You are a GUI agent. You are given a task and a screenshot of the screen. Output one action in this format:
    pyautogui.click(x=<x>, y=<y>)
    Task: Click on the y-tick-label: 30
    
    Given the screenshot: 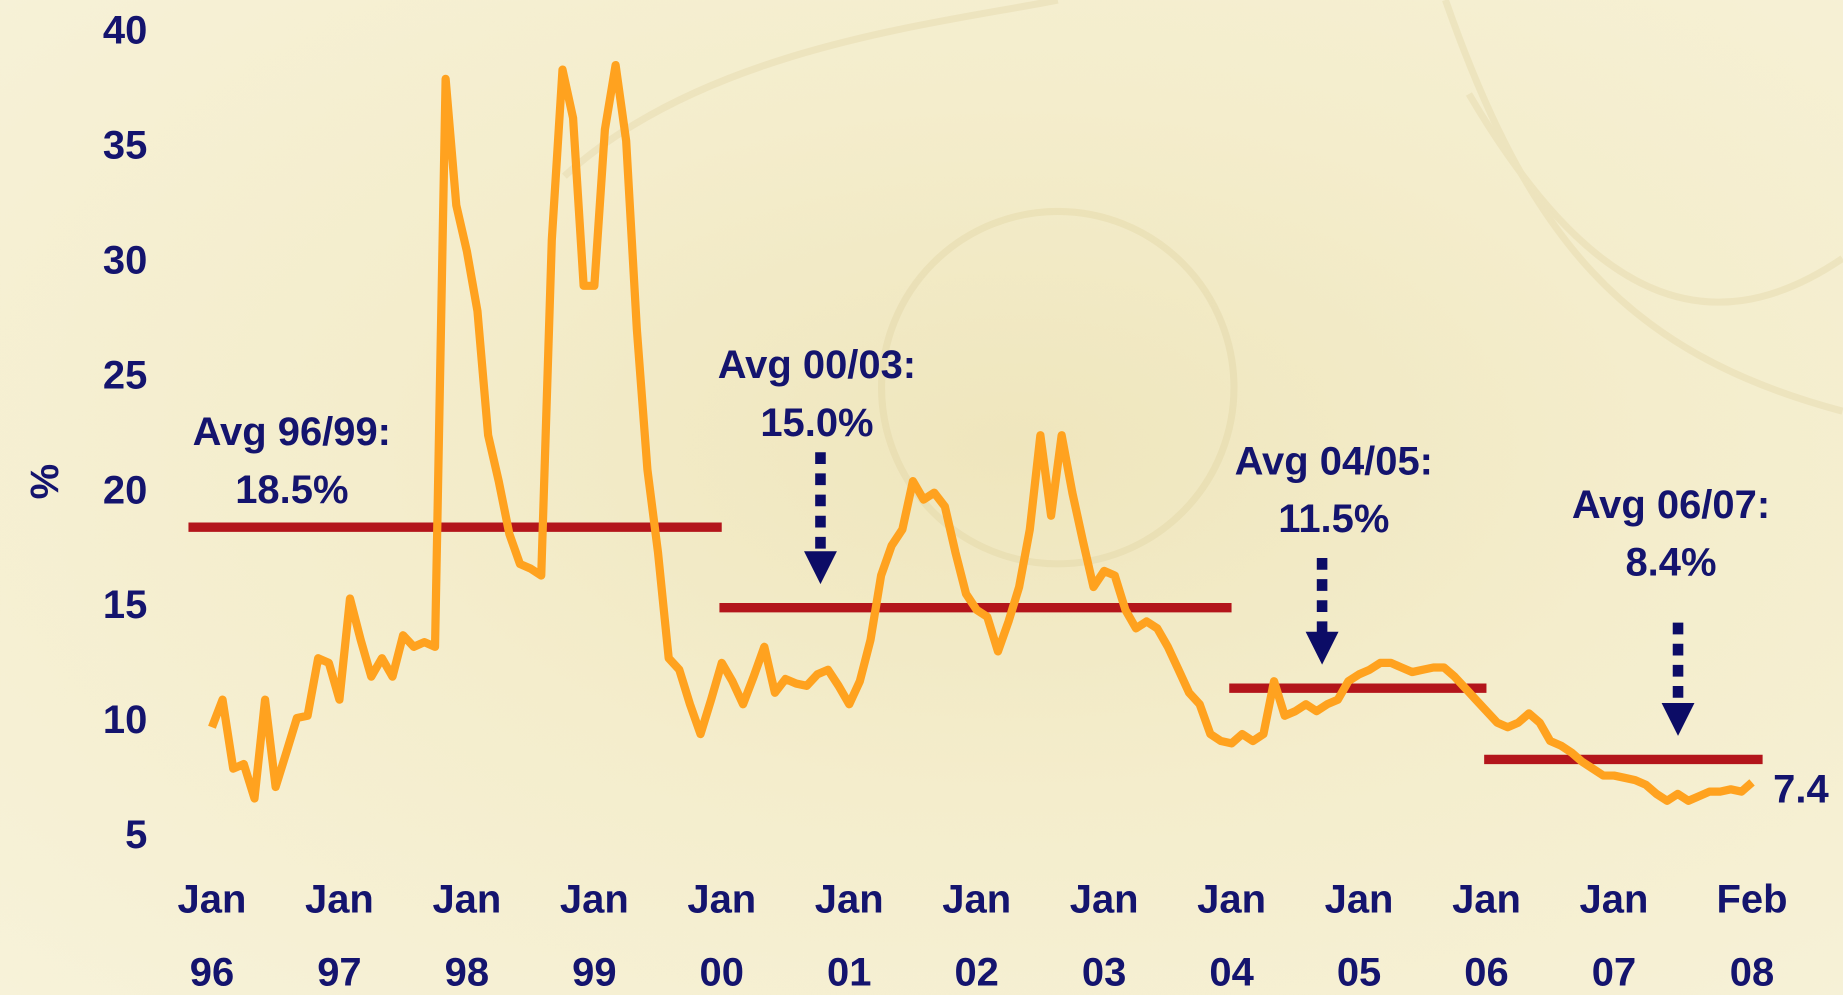 What is the action you would take?
    pyautogui.click(x=125, y=260)
    